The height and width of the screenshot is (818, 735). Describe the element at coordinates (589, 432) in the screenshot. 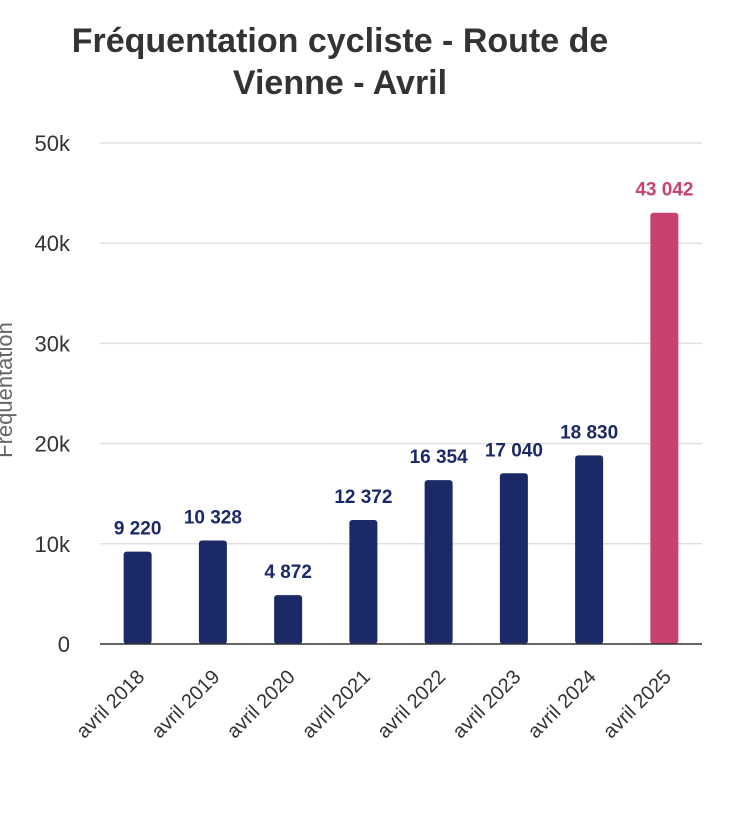

I see `data-label: 18 830` at that location.